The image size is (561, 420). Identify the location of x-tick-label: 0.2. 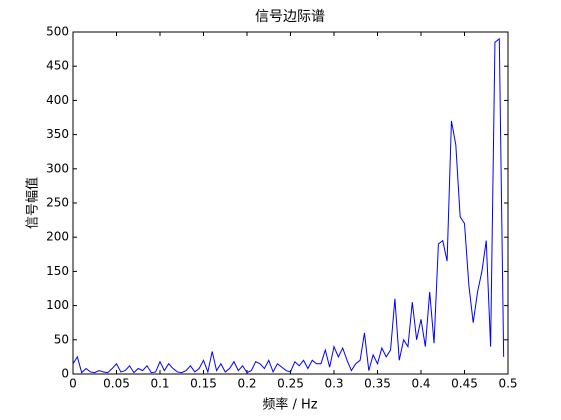
(246, 384).